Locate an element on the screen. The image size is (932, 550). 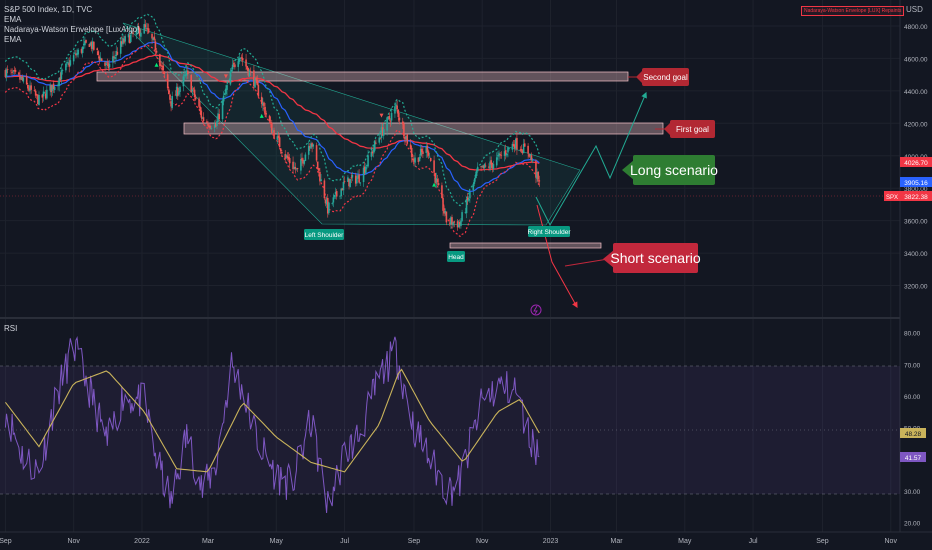
buy-signal-marker is located at coordinates (434, 184).